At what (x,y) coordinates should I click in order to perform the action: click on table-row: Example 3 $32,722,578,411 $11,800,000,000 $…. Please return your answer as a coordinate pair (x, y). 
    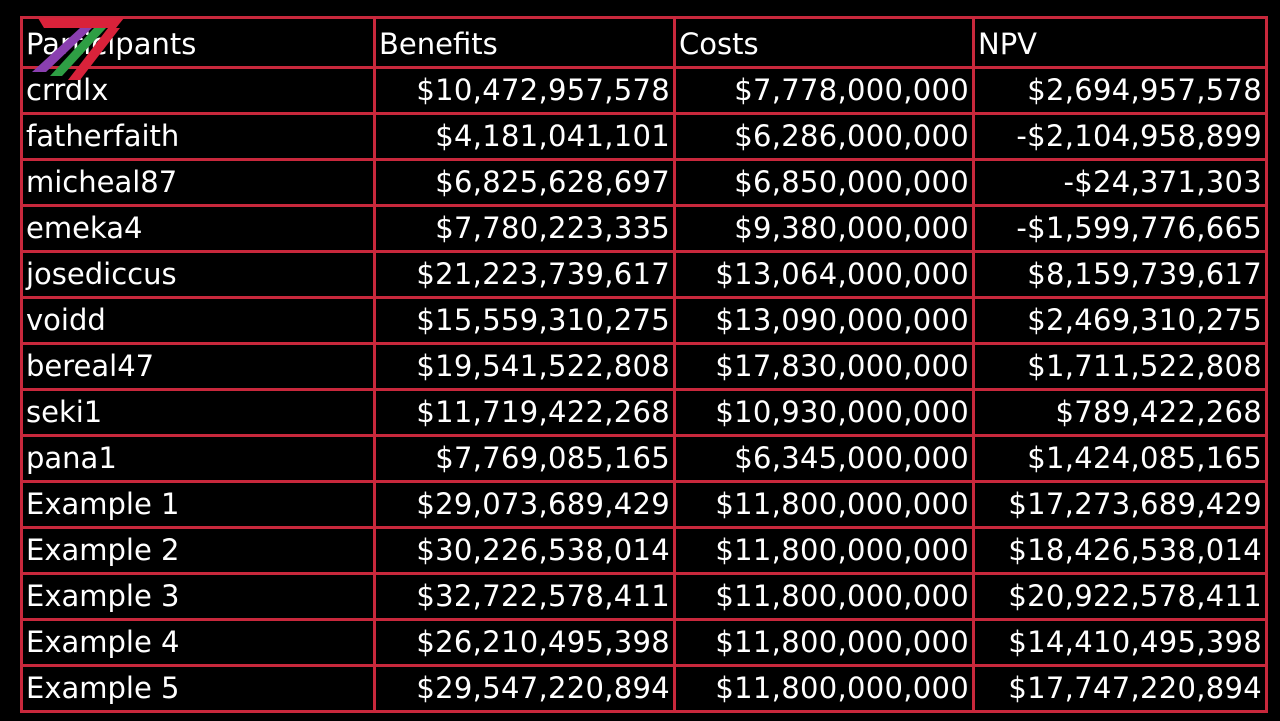
    Looking at the image, I should click on (644, 596).